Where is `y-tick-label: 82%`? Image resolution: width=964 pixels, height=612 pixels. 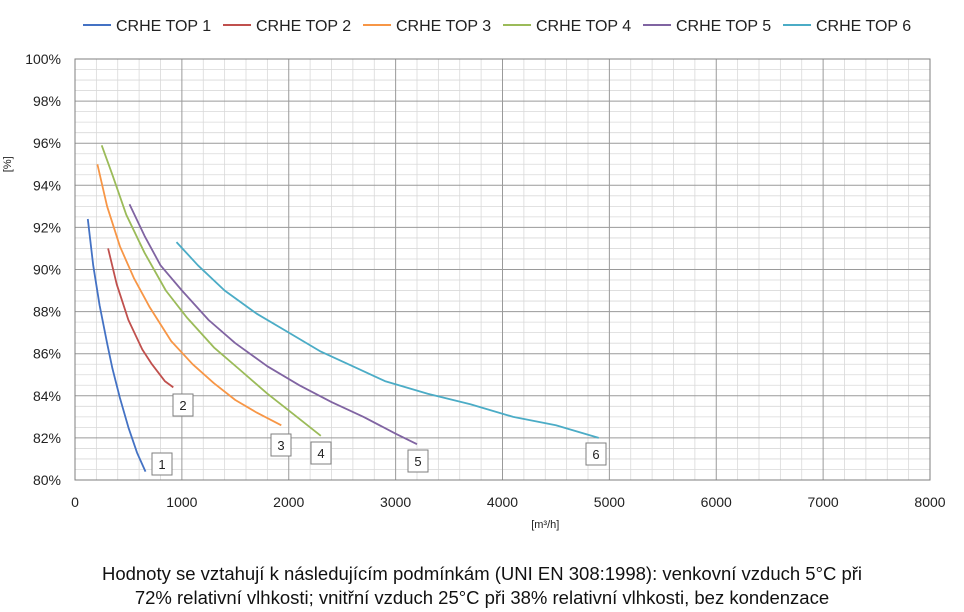 y-tick-label: 82% is located at coordinates (47, 438).